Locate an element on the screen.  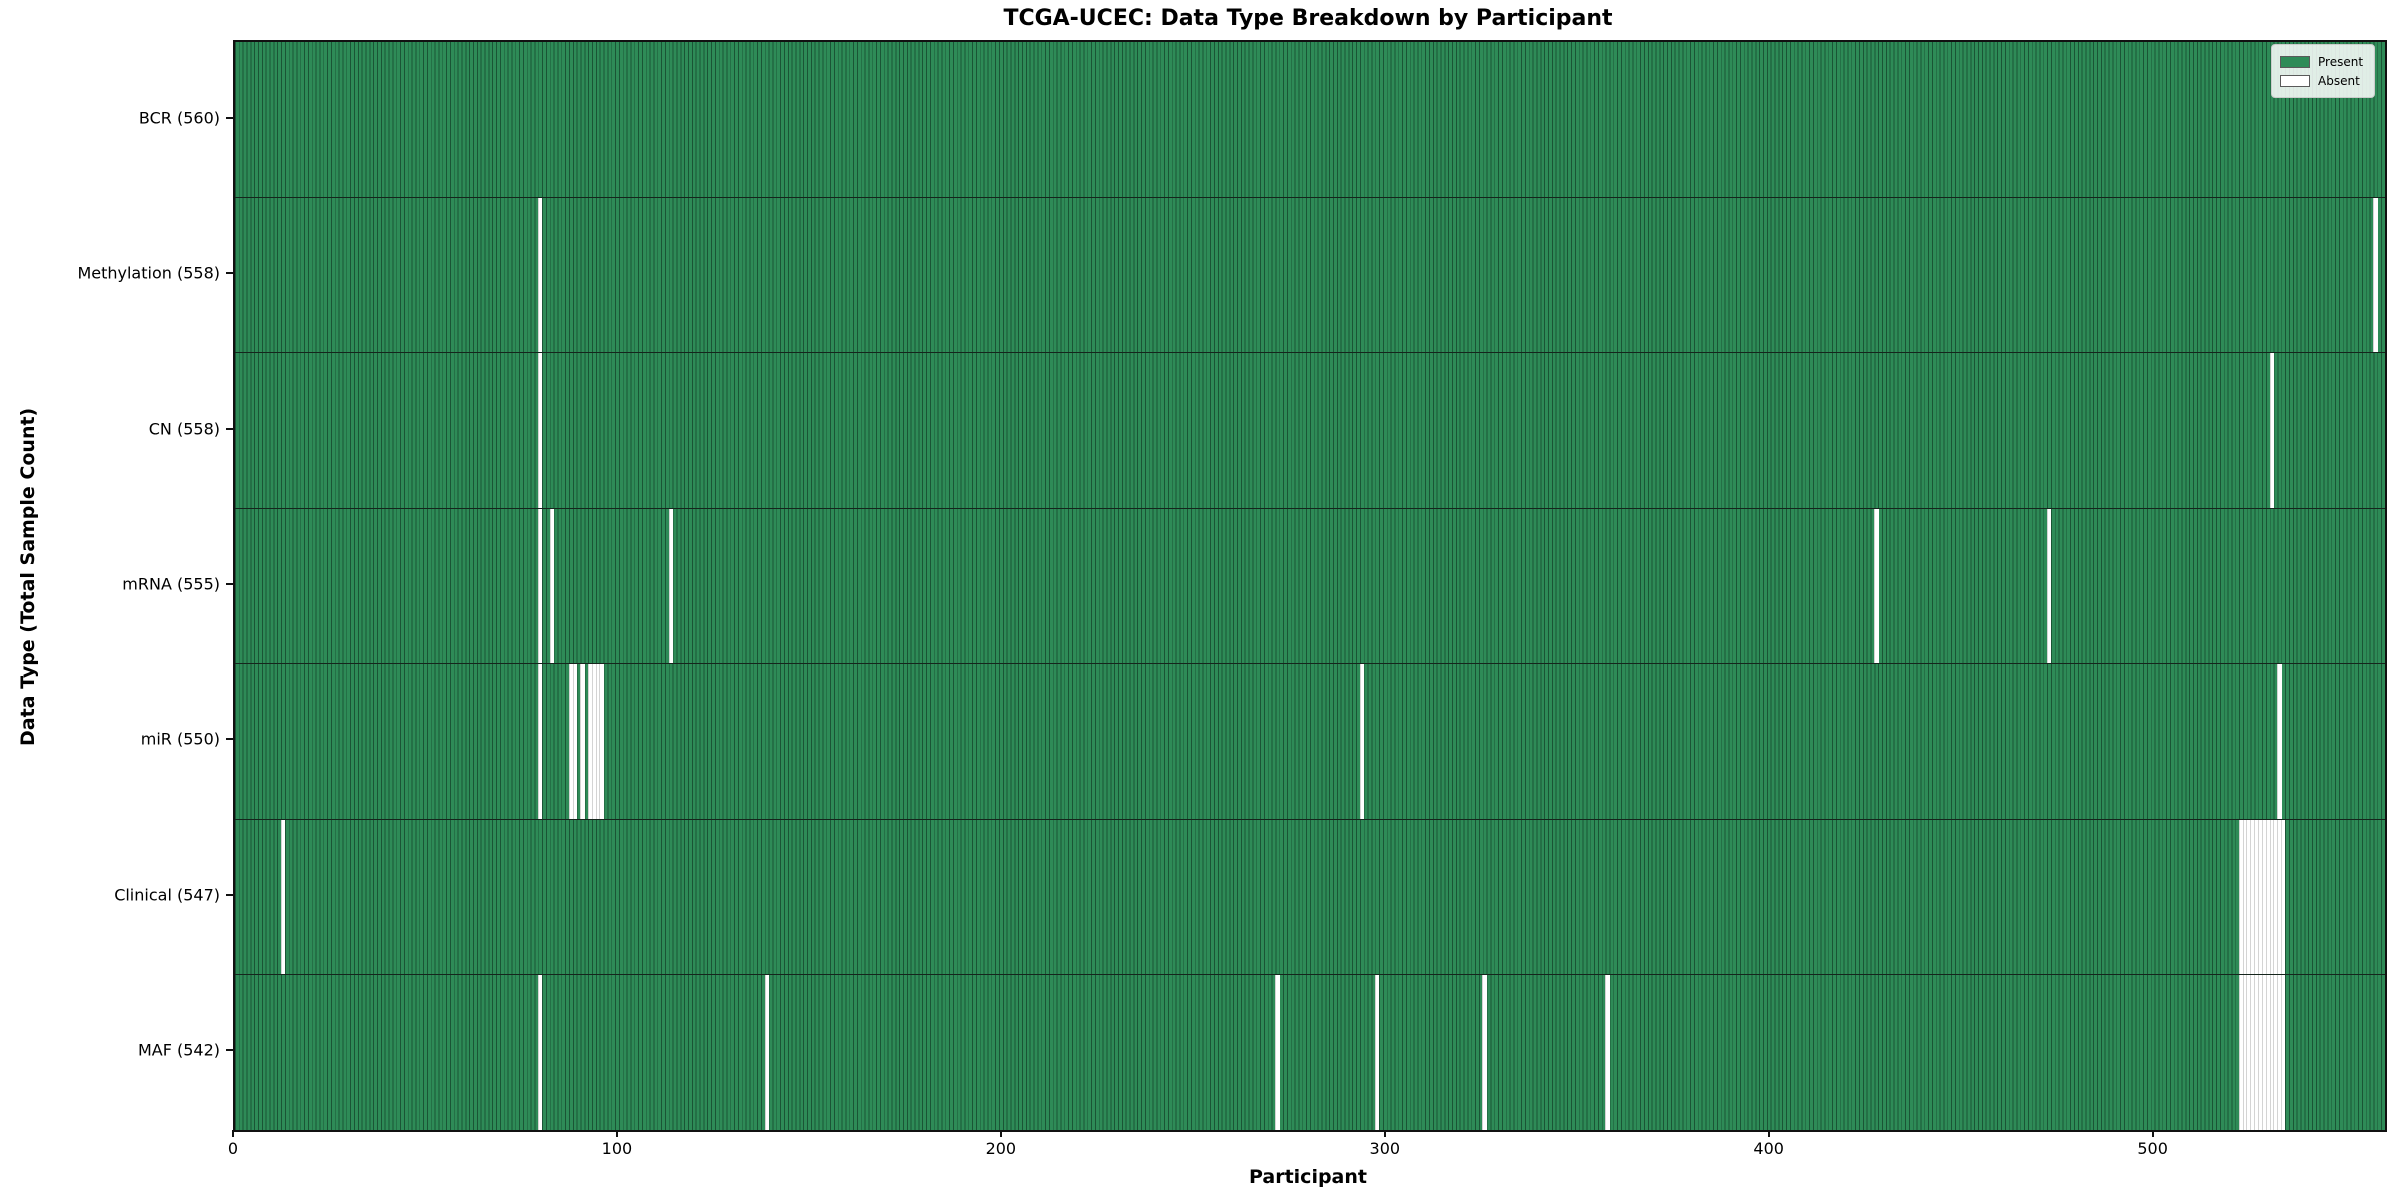
x-tick-label: 400 is located at coordinates (1768, 1148).